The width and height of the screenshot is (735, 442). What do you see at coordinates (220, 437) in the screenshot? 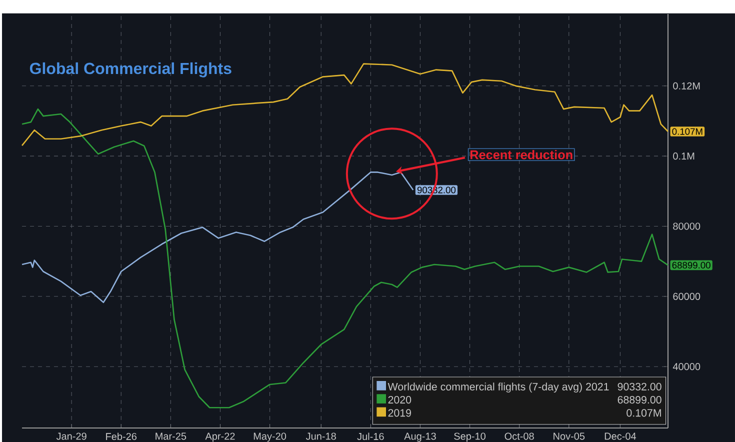
I see `x-tick-label: Apr-22` at bounding box center [220, 437].